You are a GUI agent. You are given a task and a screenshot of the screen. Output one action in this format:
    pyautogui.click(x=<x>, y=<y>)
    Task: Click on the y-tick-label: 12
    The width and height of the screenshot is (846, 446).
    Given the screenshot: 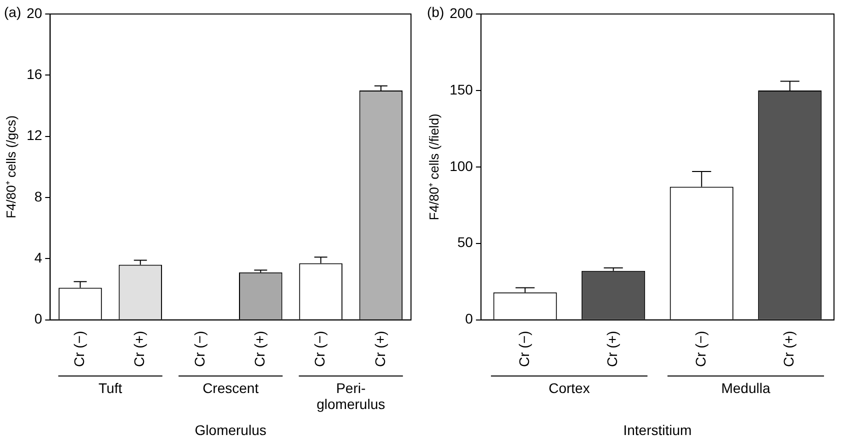 What is the action you would take?
    pyautogui.click(x=34, y=135)
    